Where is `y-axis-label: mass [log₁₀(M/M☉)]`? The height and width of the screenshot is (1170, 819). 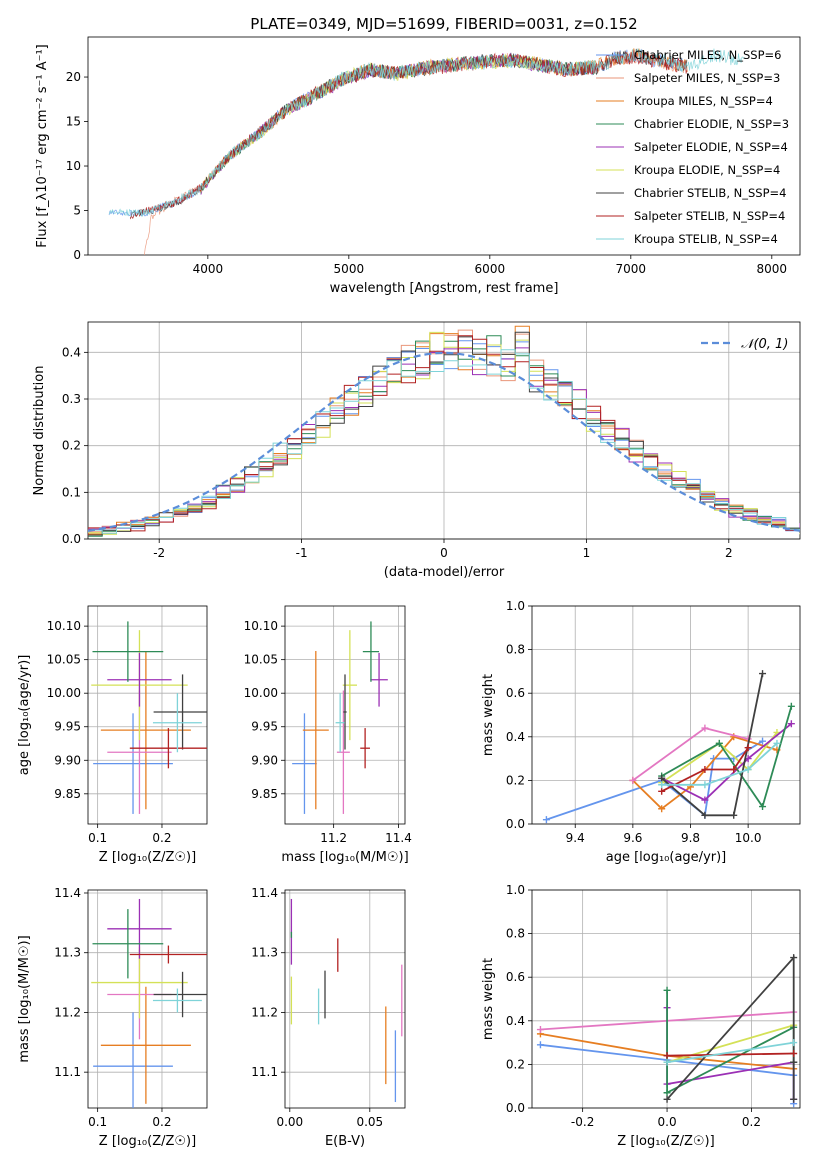 y-axis-label: mass [log₁₀(M/M☉)] is located at coordinates (24, 998).